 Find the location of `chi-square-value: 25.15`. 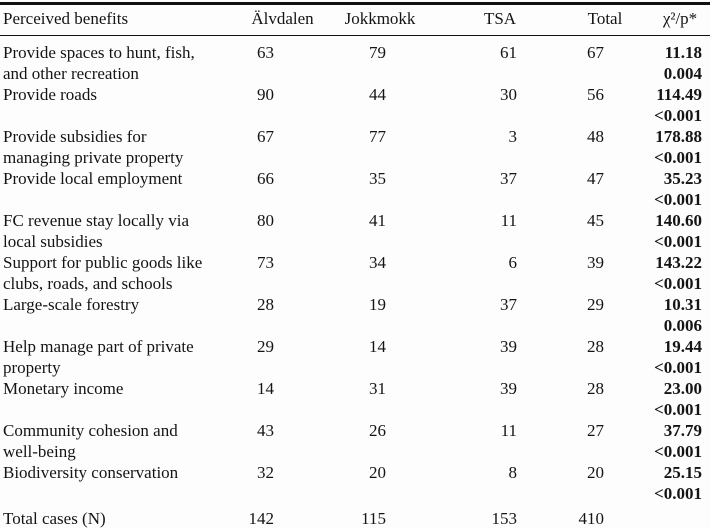

chi-square-value: 25.15 is located at coordinates (682, 472).